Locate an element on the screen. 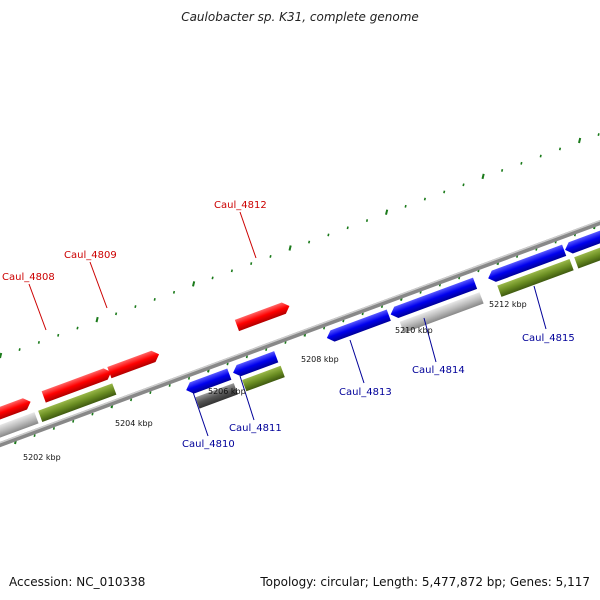 This screenshot has width=600, height=600. map-title: Caulobacter sp. K31, complete genome is located at coordinates (300, 17).